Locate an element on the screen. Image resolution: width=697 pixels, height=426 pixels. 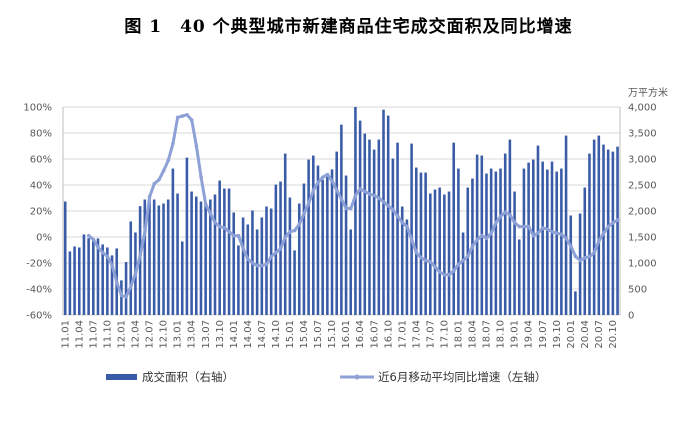
x-tick-label: 20.10 is located at coordinates (613, 334).